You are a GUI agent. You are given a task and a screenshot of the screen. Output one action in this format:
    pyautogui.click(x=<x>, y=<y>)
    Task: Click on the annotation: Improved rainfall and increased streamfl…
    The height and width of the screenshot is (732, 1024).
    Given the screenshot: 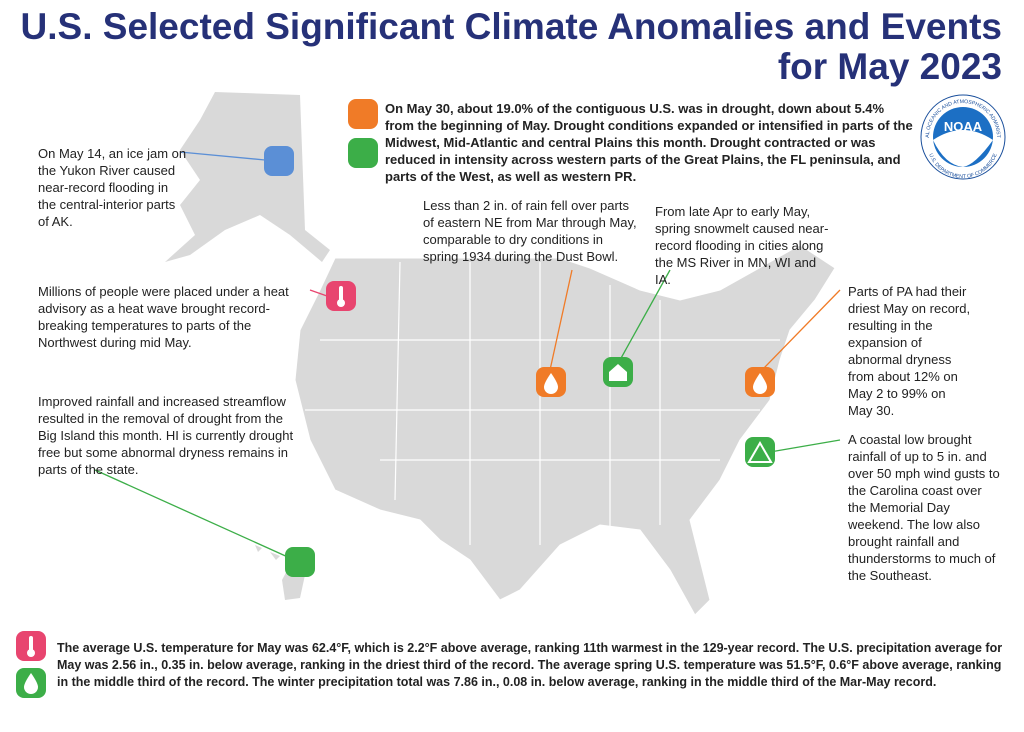 What is the action you would take?
    pyautogui.click(x=166, y=435)
    